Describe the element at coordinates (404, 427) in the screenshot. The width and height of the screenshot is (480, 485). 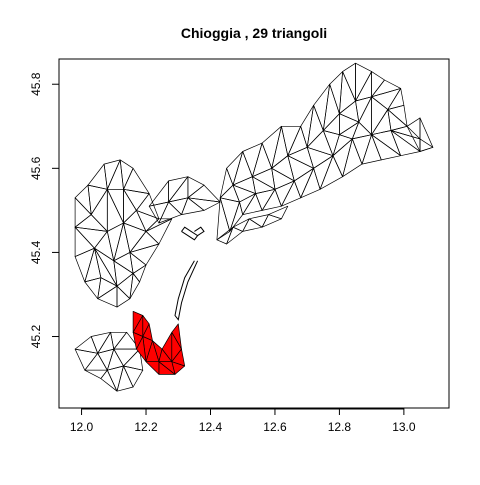
I see `x-tick-label: 13.0` at that location.